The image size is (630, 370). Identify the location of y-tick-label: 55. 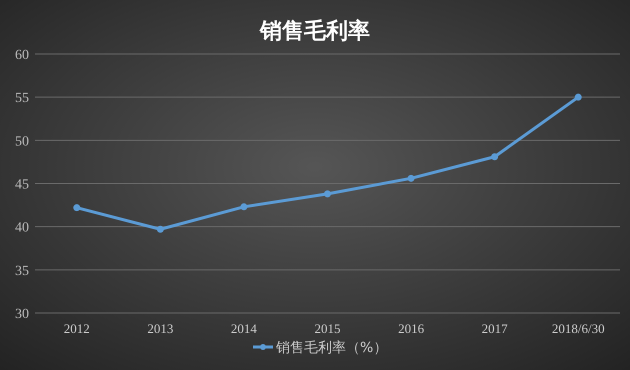
(22, 98).